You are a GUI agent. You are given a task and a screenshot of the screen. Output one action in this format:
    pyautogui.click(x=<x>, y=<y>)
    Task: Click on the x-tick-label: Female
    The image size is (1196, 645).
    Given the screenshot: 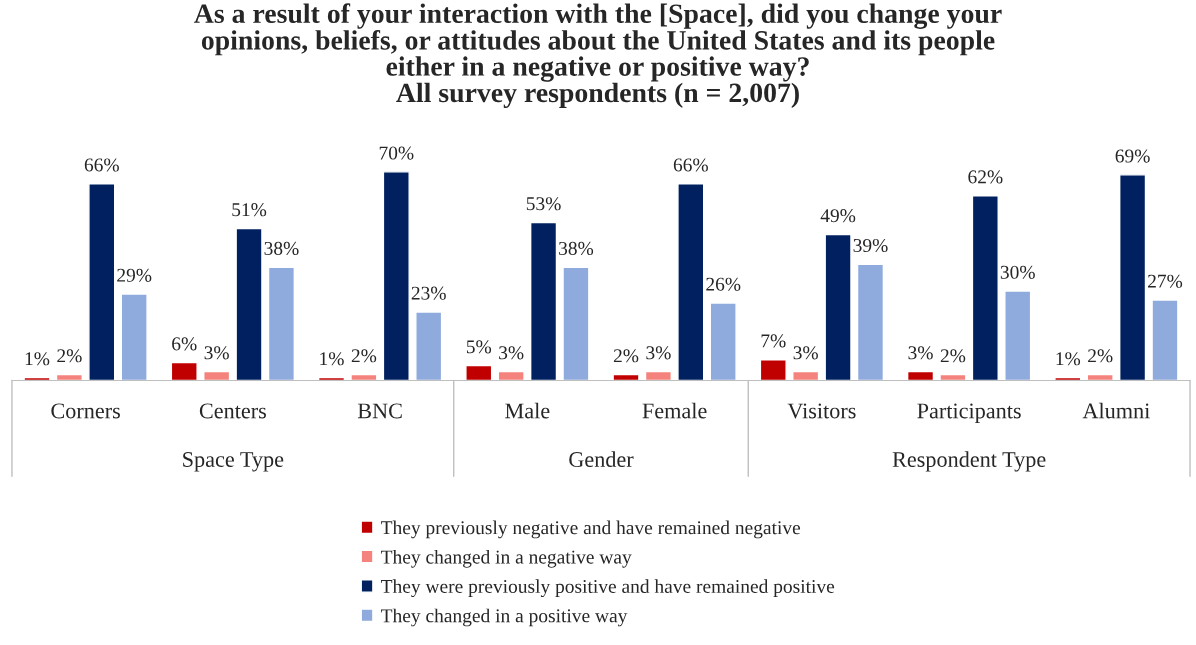 What is the action you would take?
    pyautogui.click(x=674, y=410)
    